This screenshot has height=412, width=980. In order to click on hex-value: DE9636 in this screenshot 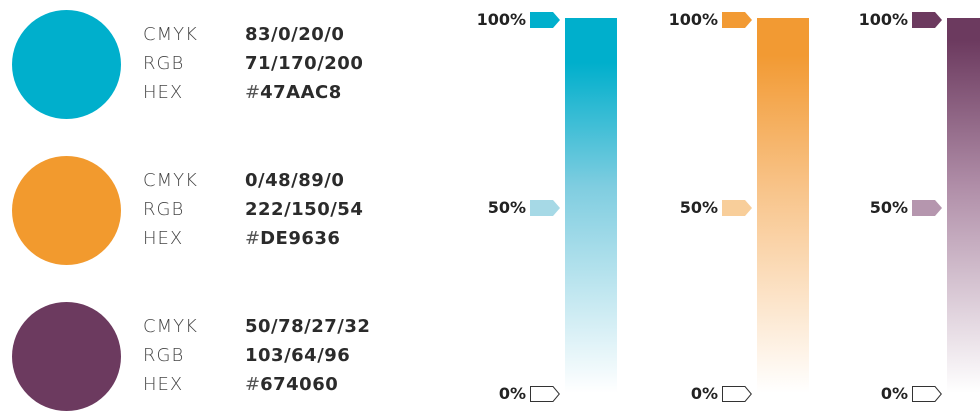, I will do `click(300, 238)`.